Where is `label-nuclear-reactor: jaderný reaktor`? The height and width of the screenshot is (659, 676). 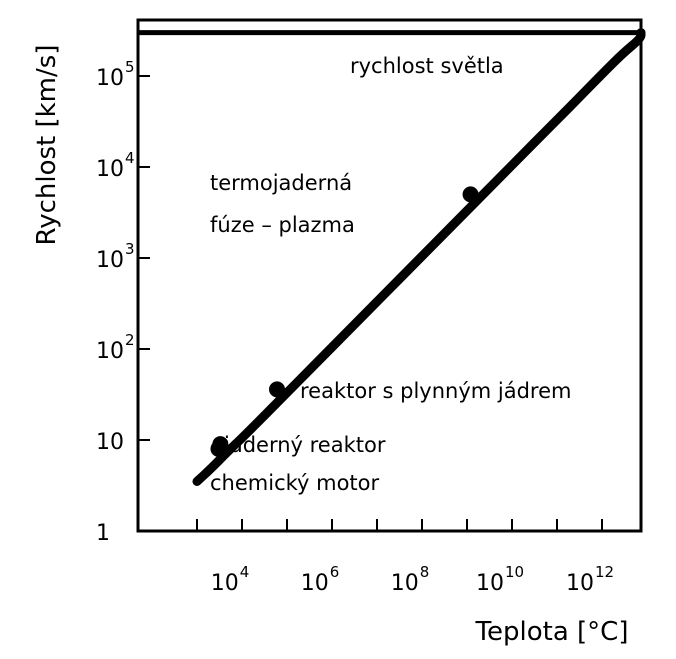
label-nuclear-reactor: jaderný reaktor is located at coordinates (304, 445).